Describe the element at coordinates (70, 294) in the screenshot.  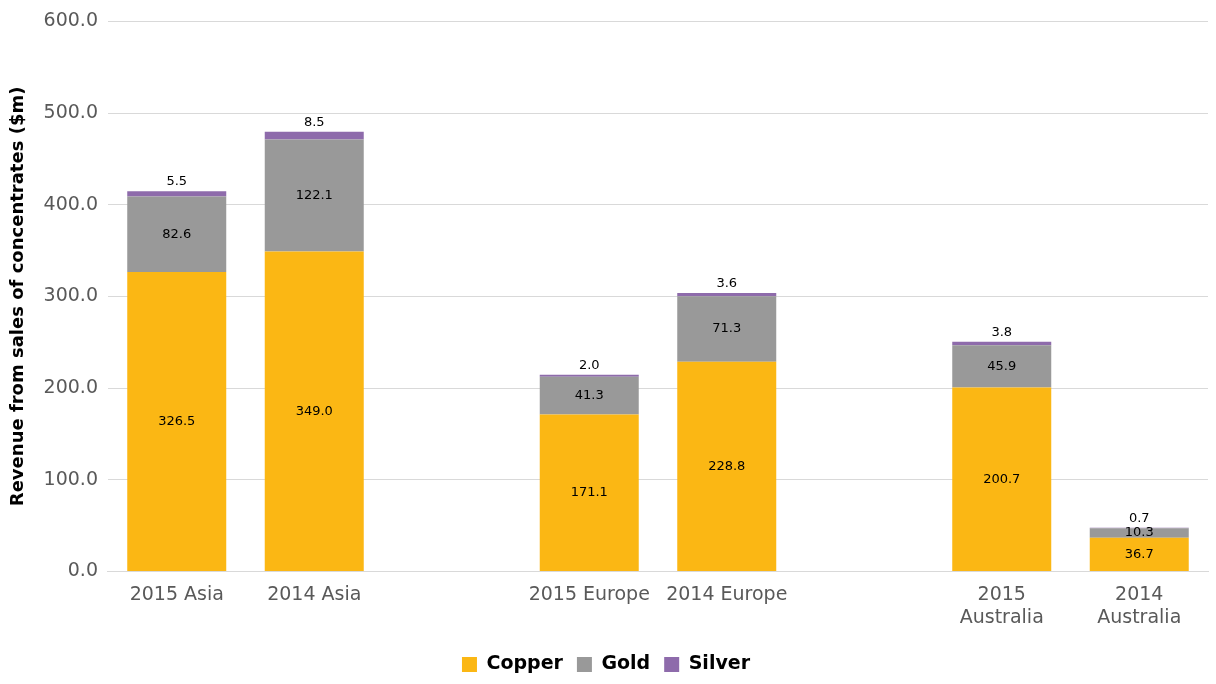
I see `y-tick-label: 300.0` at that location.